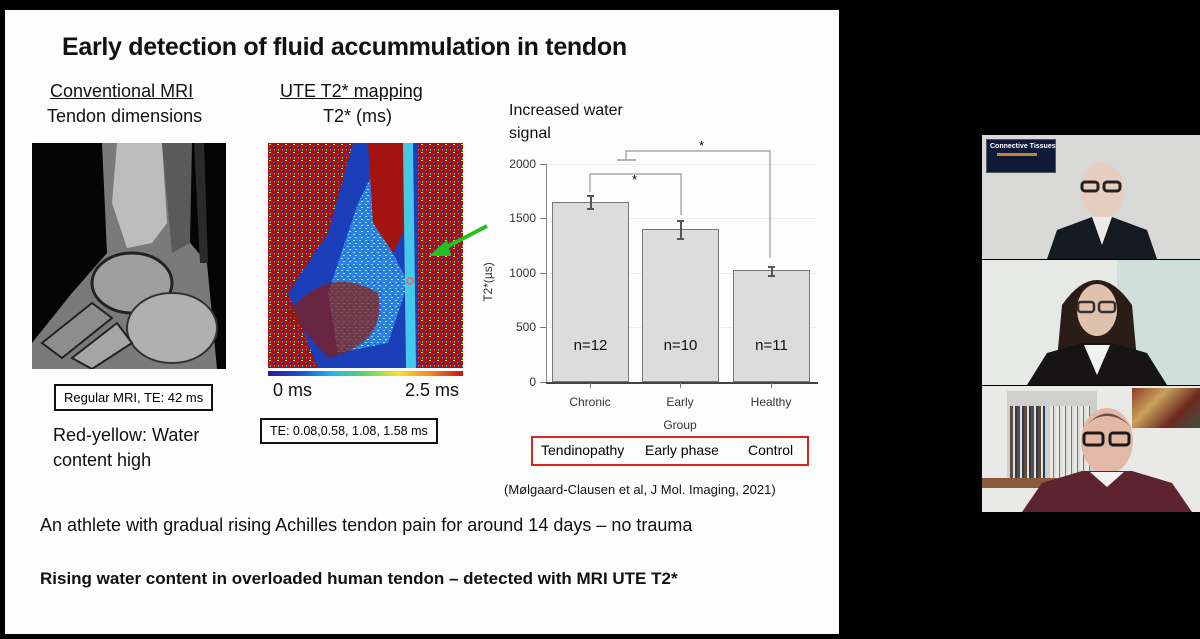 This screenshot has height=639, width=1200. I want to click on conventional-mri-heading: Conventional MRI, so click(122, 91).